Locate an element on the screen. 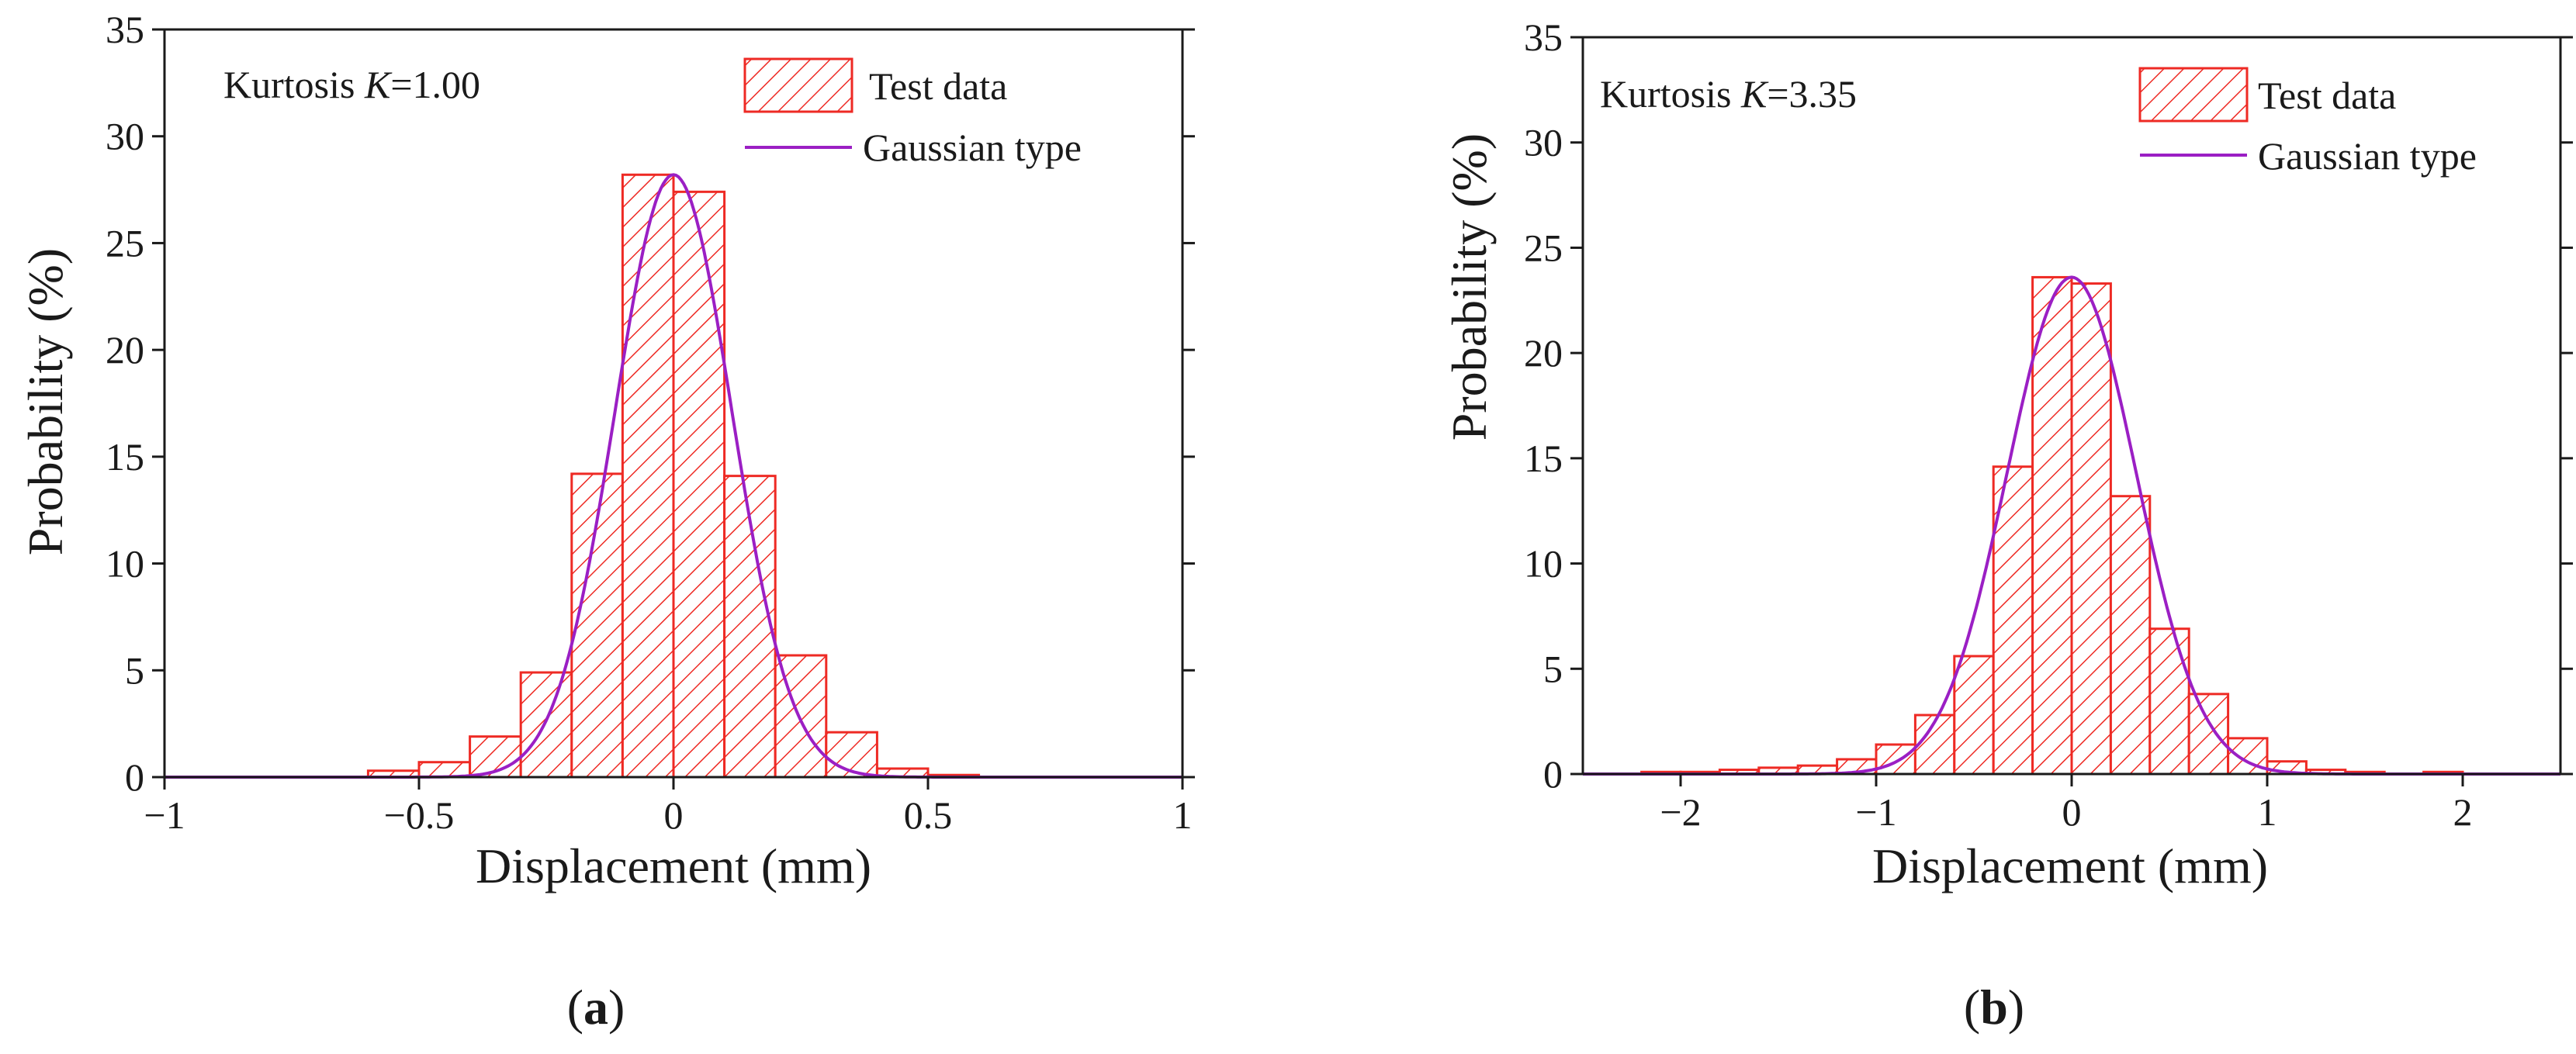 Image resolution: width=2576 pixels, height=1054 pixels. panel-a-y-tick-label: 15 is located at coordinates (125, 457).